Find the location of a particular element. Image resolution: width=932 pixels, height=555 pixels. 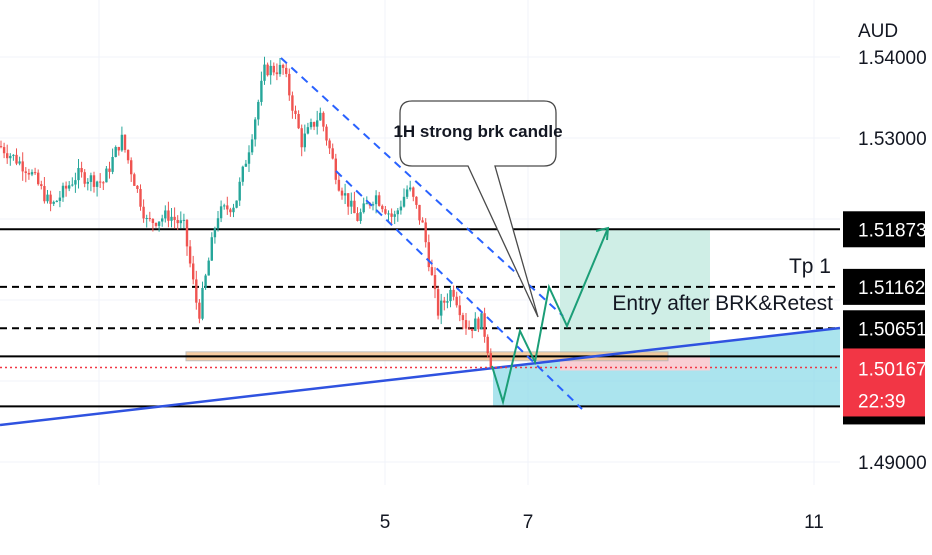

projection-path is located at coordinates (550, 316).